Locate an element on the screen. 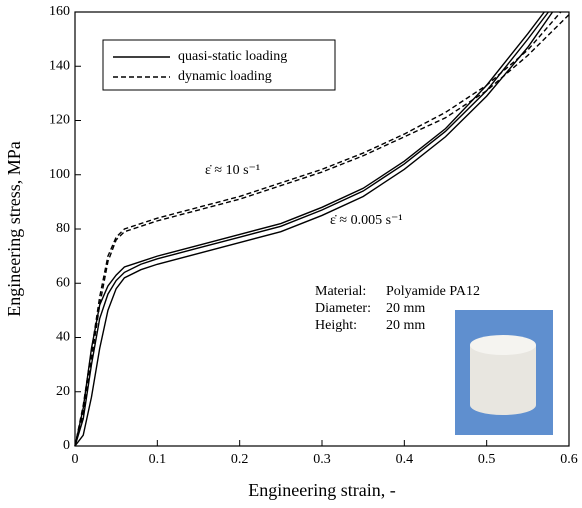 The image size is (582, 508). info-value: Polyamide PA12 is located at coordinates (433, 291).